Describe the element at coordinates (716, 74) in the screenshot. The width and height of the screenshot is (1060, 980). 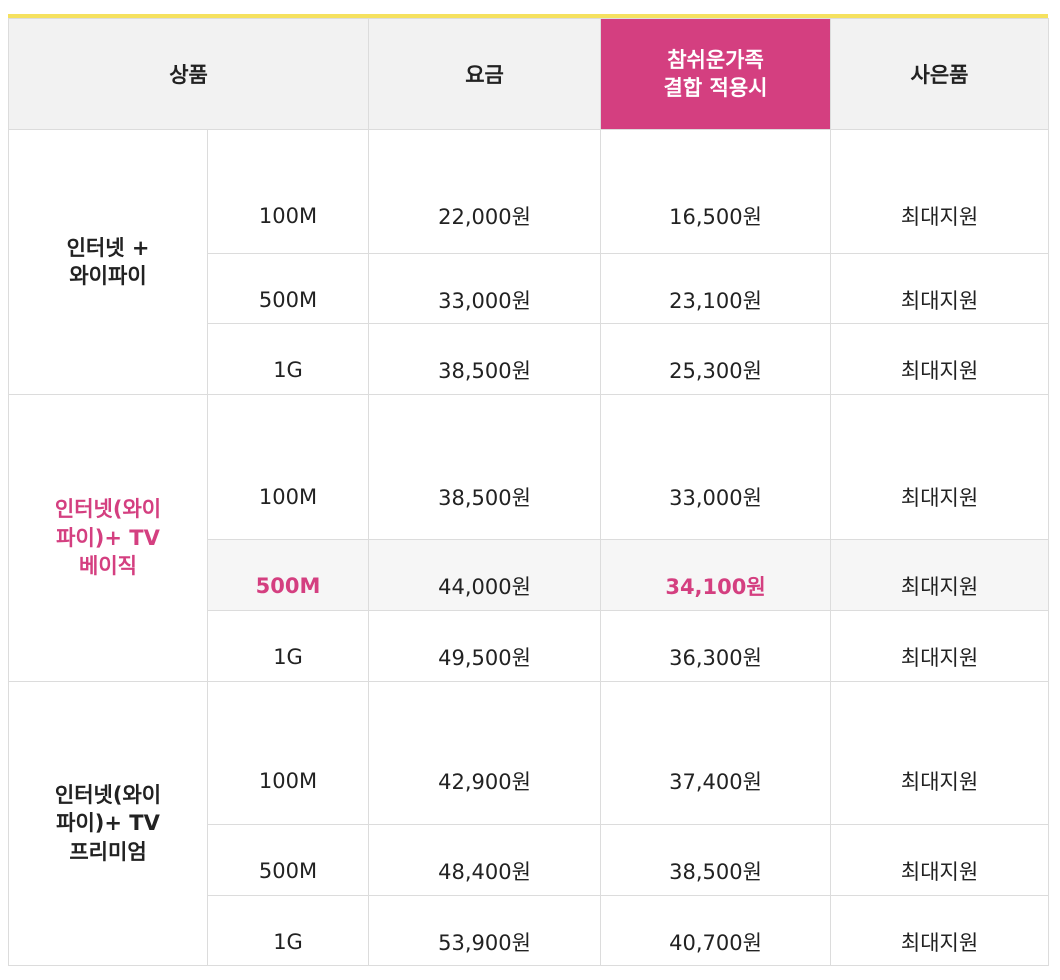
I see `header-discount: 참쉬운가족 결합 적용시` at that location.